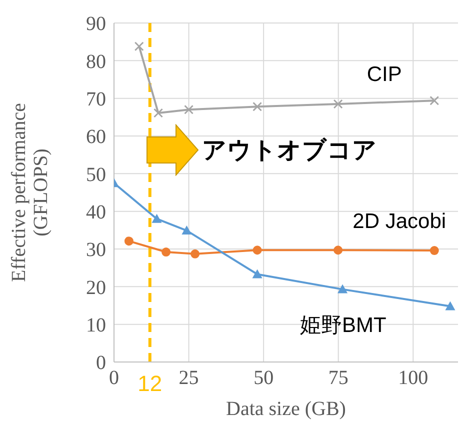 The width and height of the screenshot is (468, 425). I want to click on y-tick-label: 10, so click(96, 325).